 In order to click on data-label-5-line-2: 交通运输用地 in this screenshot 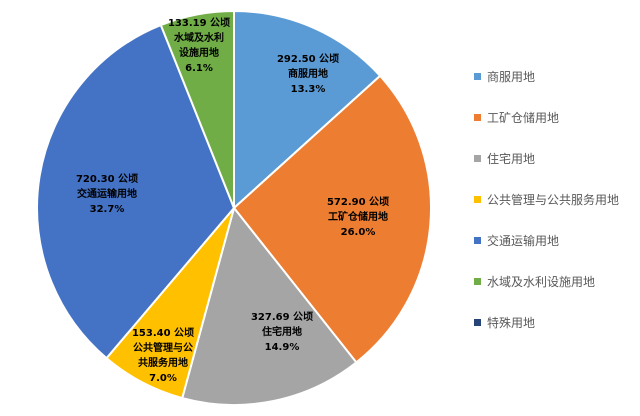, I will do `click(107, 193)`.